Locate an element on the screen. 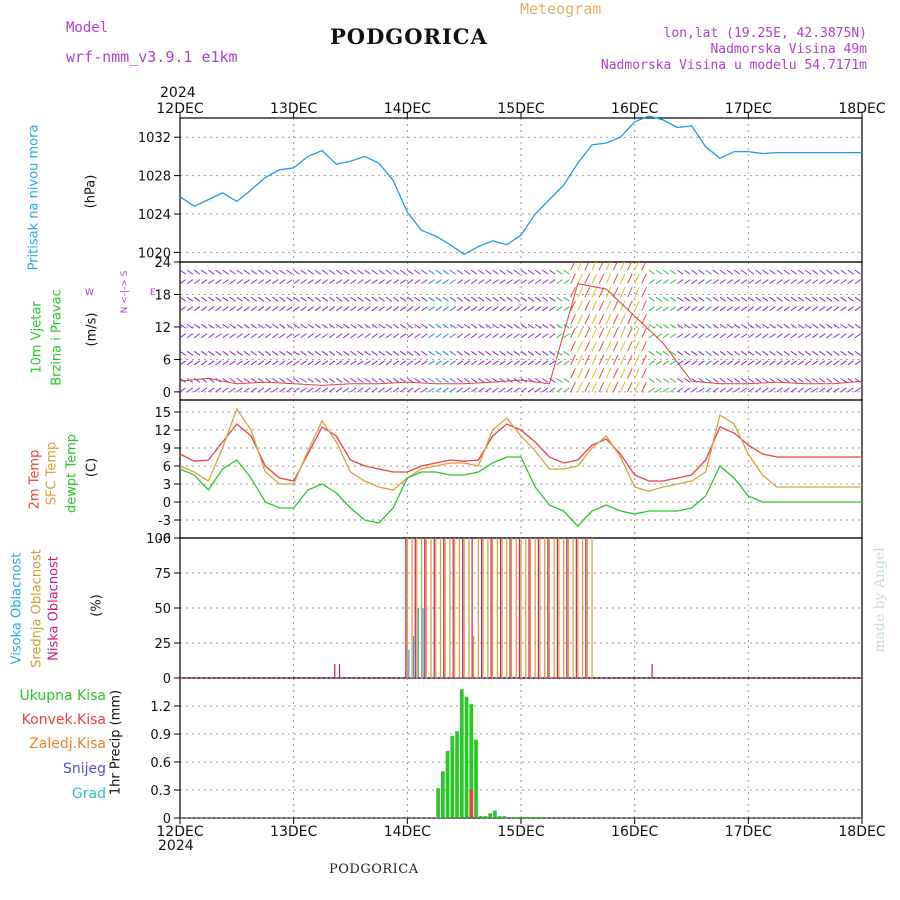 The height and width of the screenshot is (900, 900). x-tick-label-top: 18DEC is located at coordinates (861, 109).